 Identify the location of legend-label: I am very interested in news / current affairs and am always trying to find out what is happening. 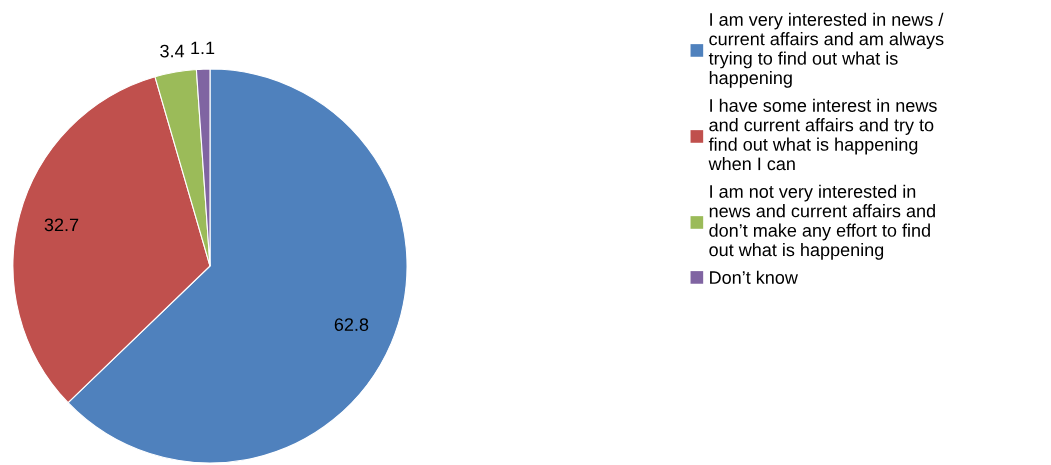
(826, 50).